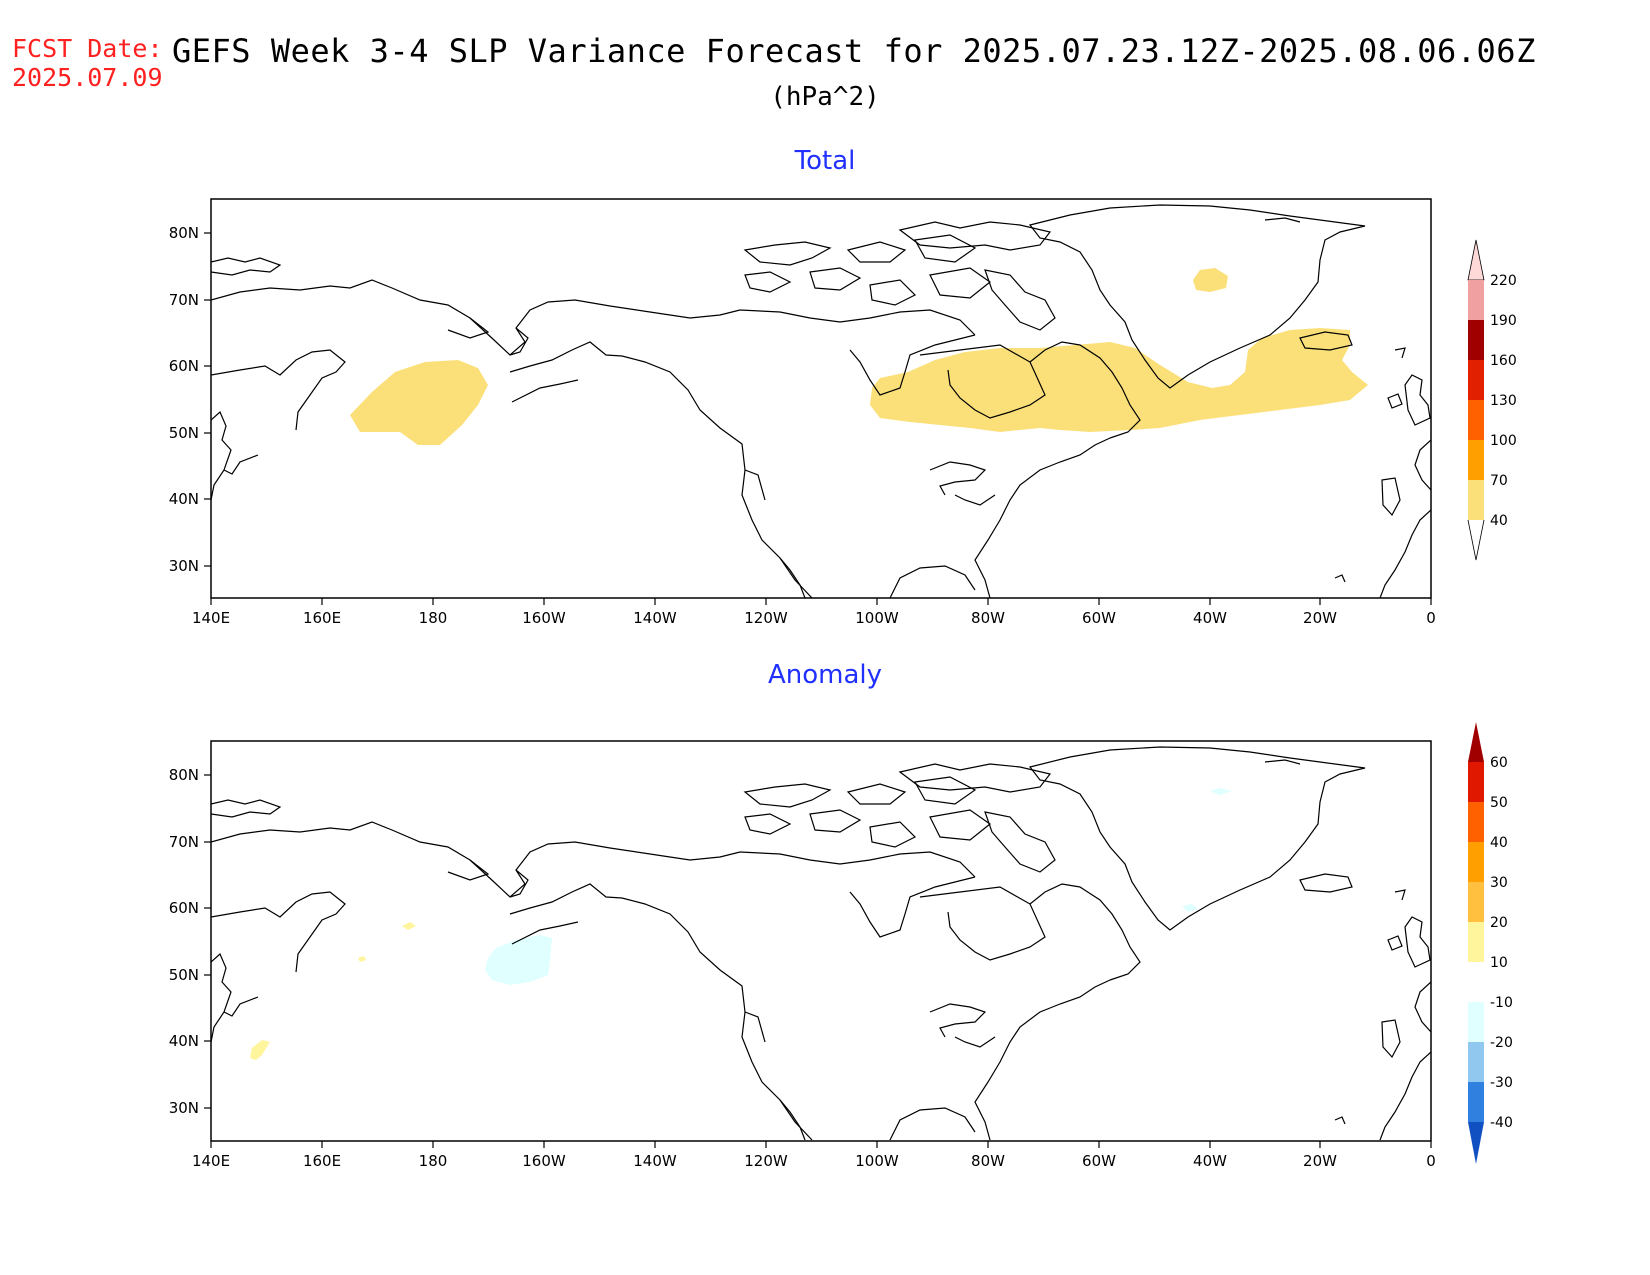 The width and height of the screenshot is (1650, 1275). Describe the element at coordinates (877, 1161) in the screenshot. I see `anomaly-lon-label-100w: 100W` at that location.